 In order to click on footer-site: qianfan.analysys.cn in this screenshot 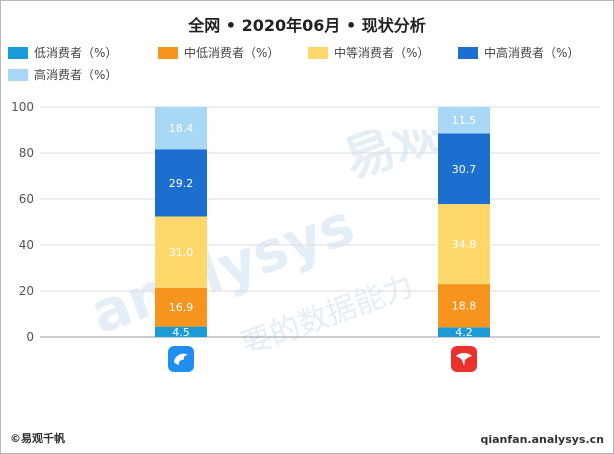, I will do `click(542, 439)`.